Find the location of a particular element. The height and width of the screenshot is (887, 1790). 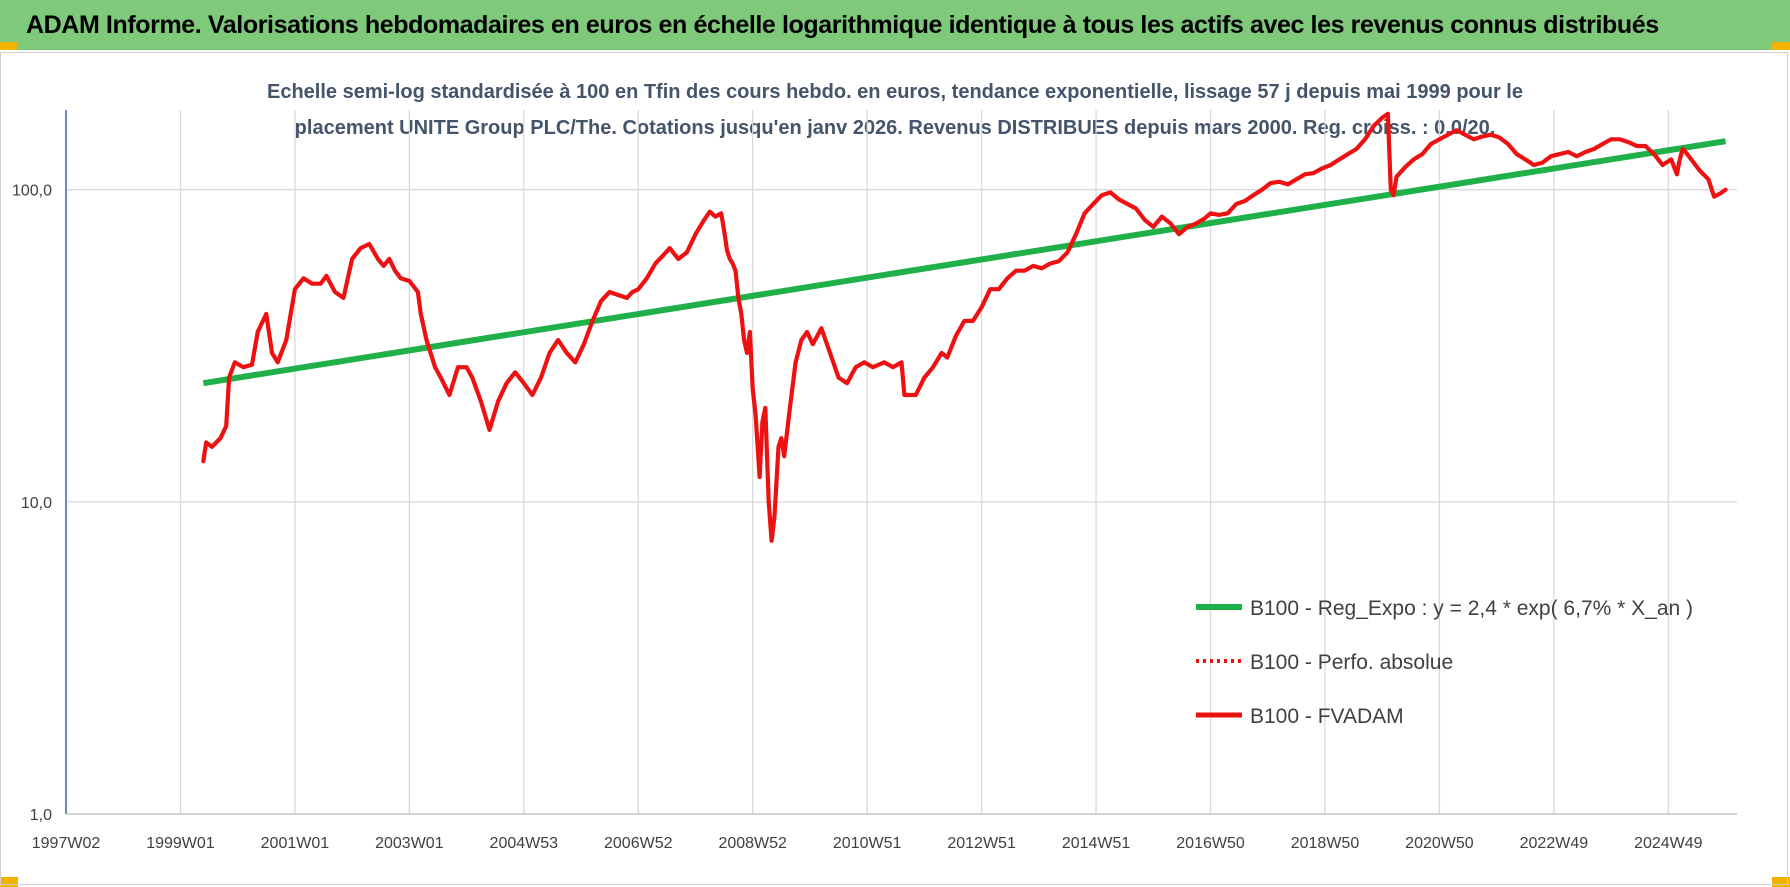

x-tick-label: 2010W51 is located at coordinates (867, 843).